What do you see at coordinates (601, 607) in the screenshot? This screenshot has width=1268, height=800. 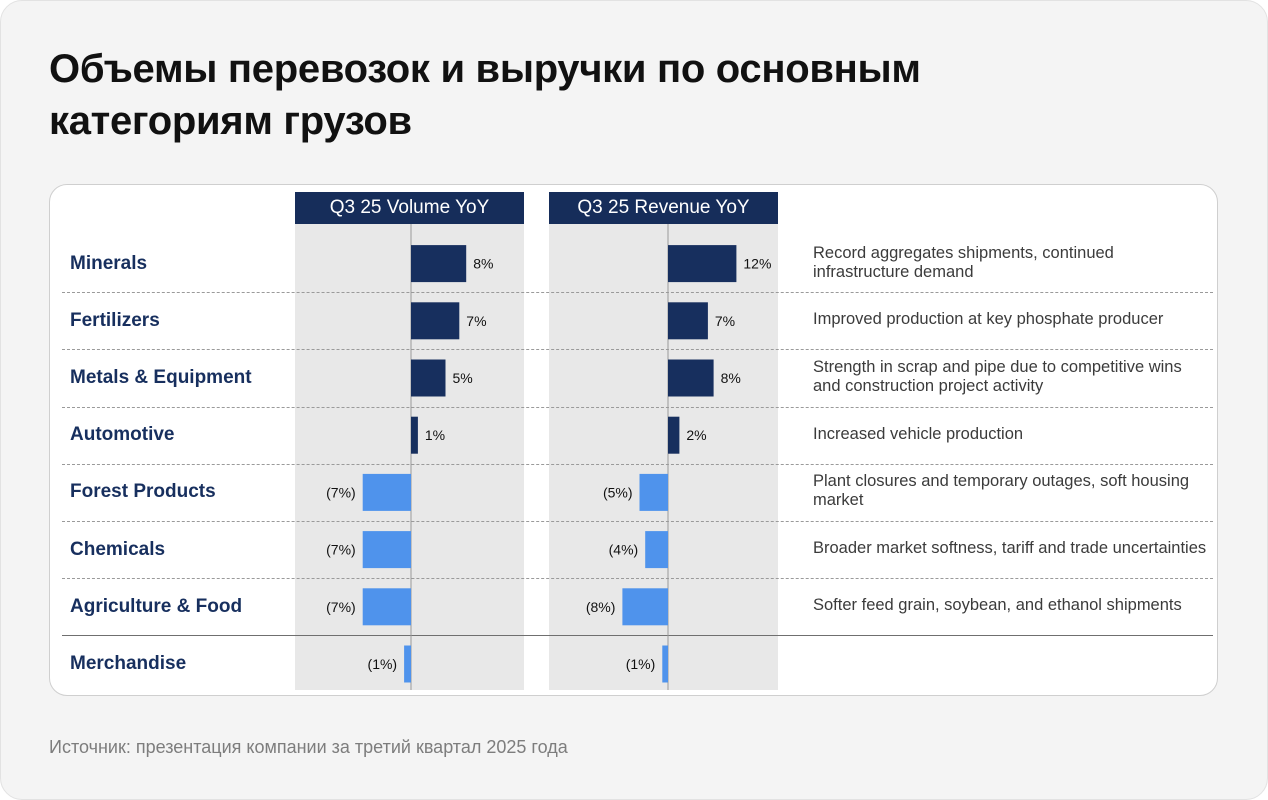 I see `data-label-revenue: (8%)` at bounding box center [601, 607].